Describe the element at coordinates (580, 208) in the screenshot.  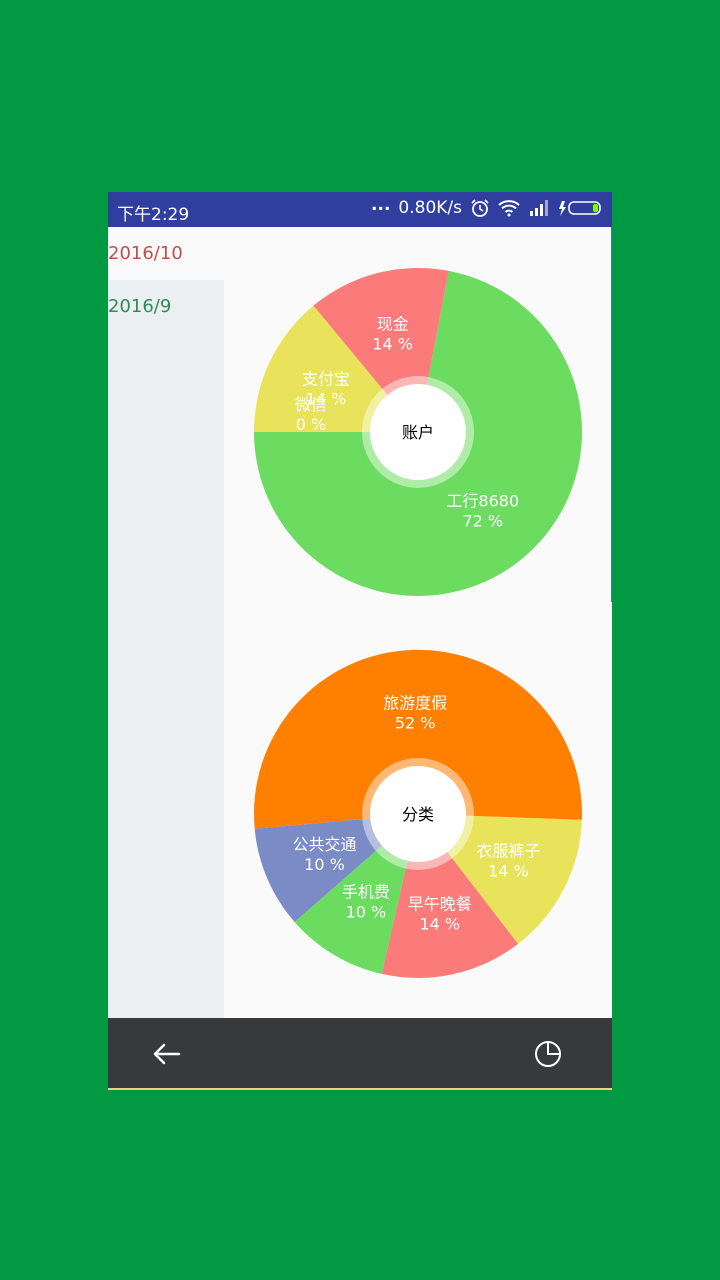
I see `battery-icon` at that location.